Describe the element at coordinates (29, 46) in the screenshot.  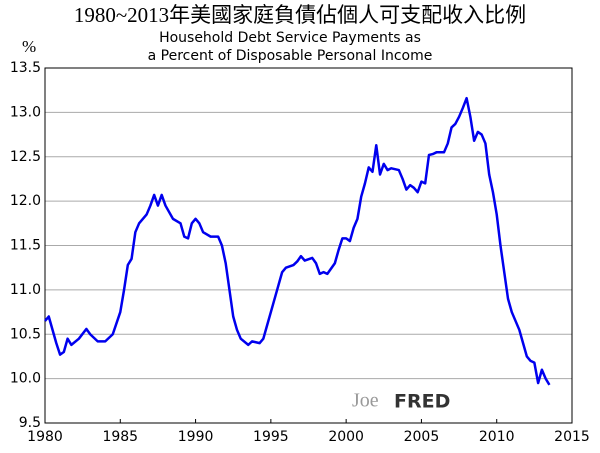
I see `y-axis-label: %` at that location.